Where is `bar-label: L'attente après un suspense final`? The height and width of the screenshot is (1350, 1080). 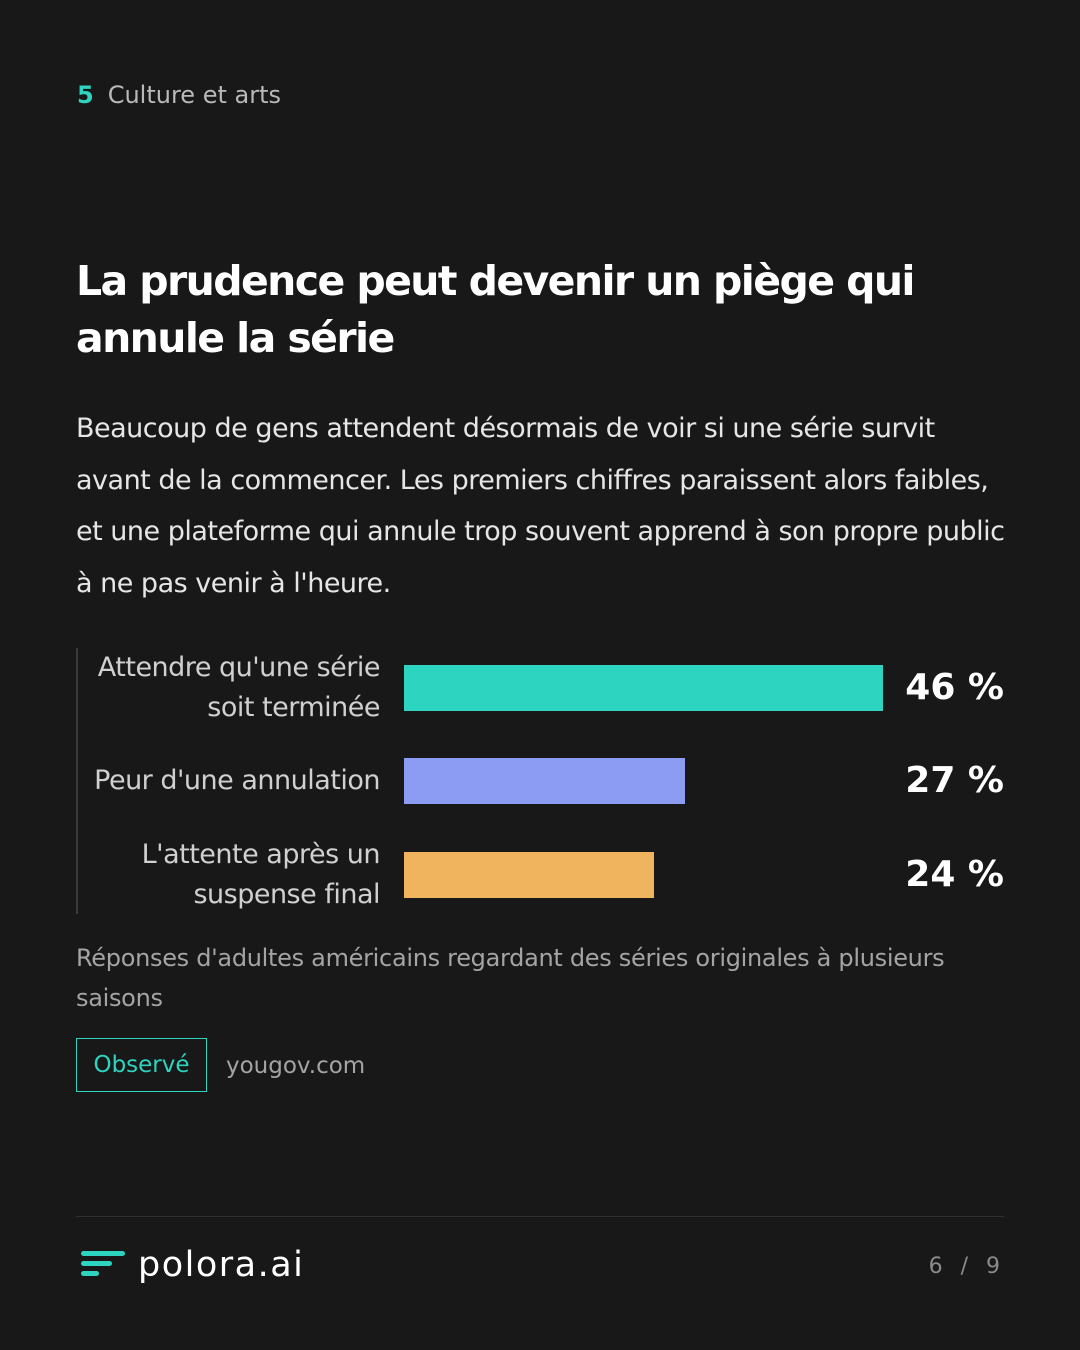
bar-label: L'attente après un suspense final is located at coordinates (261, 874).